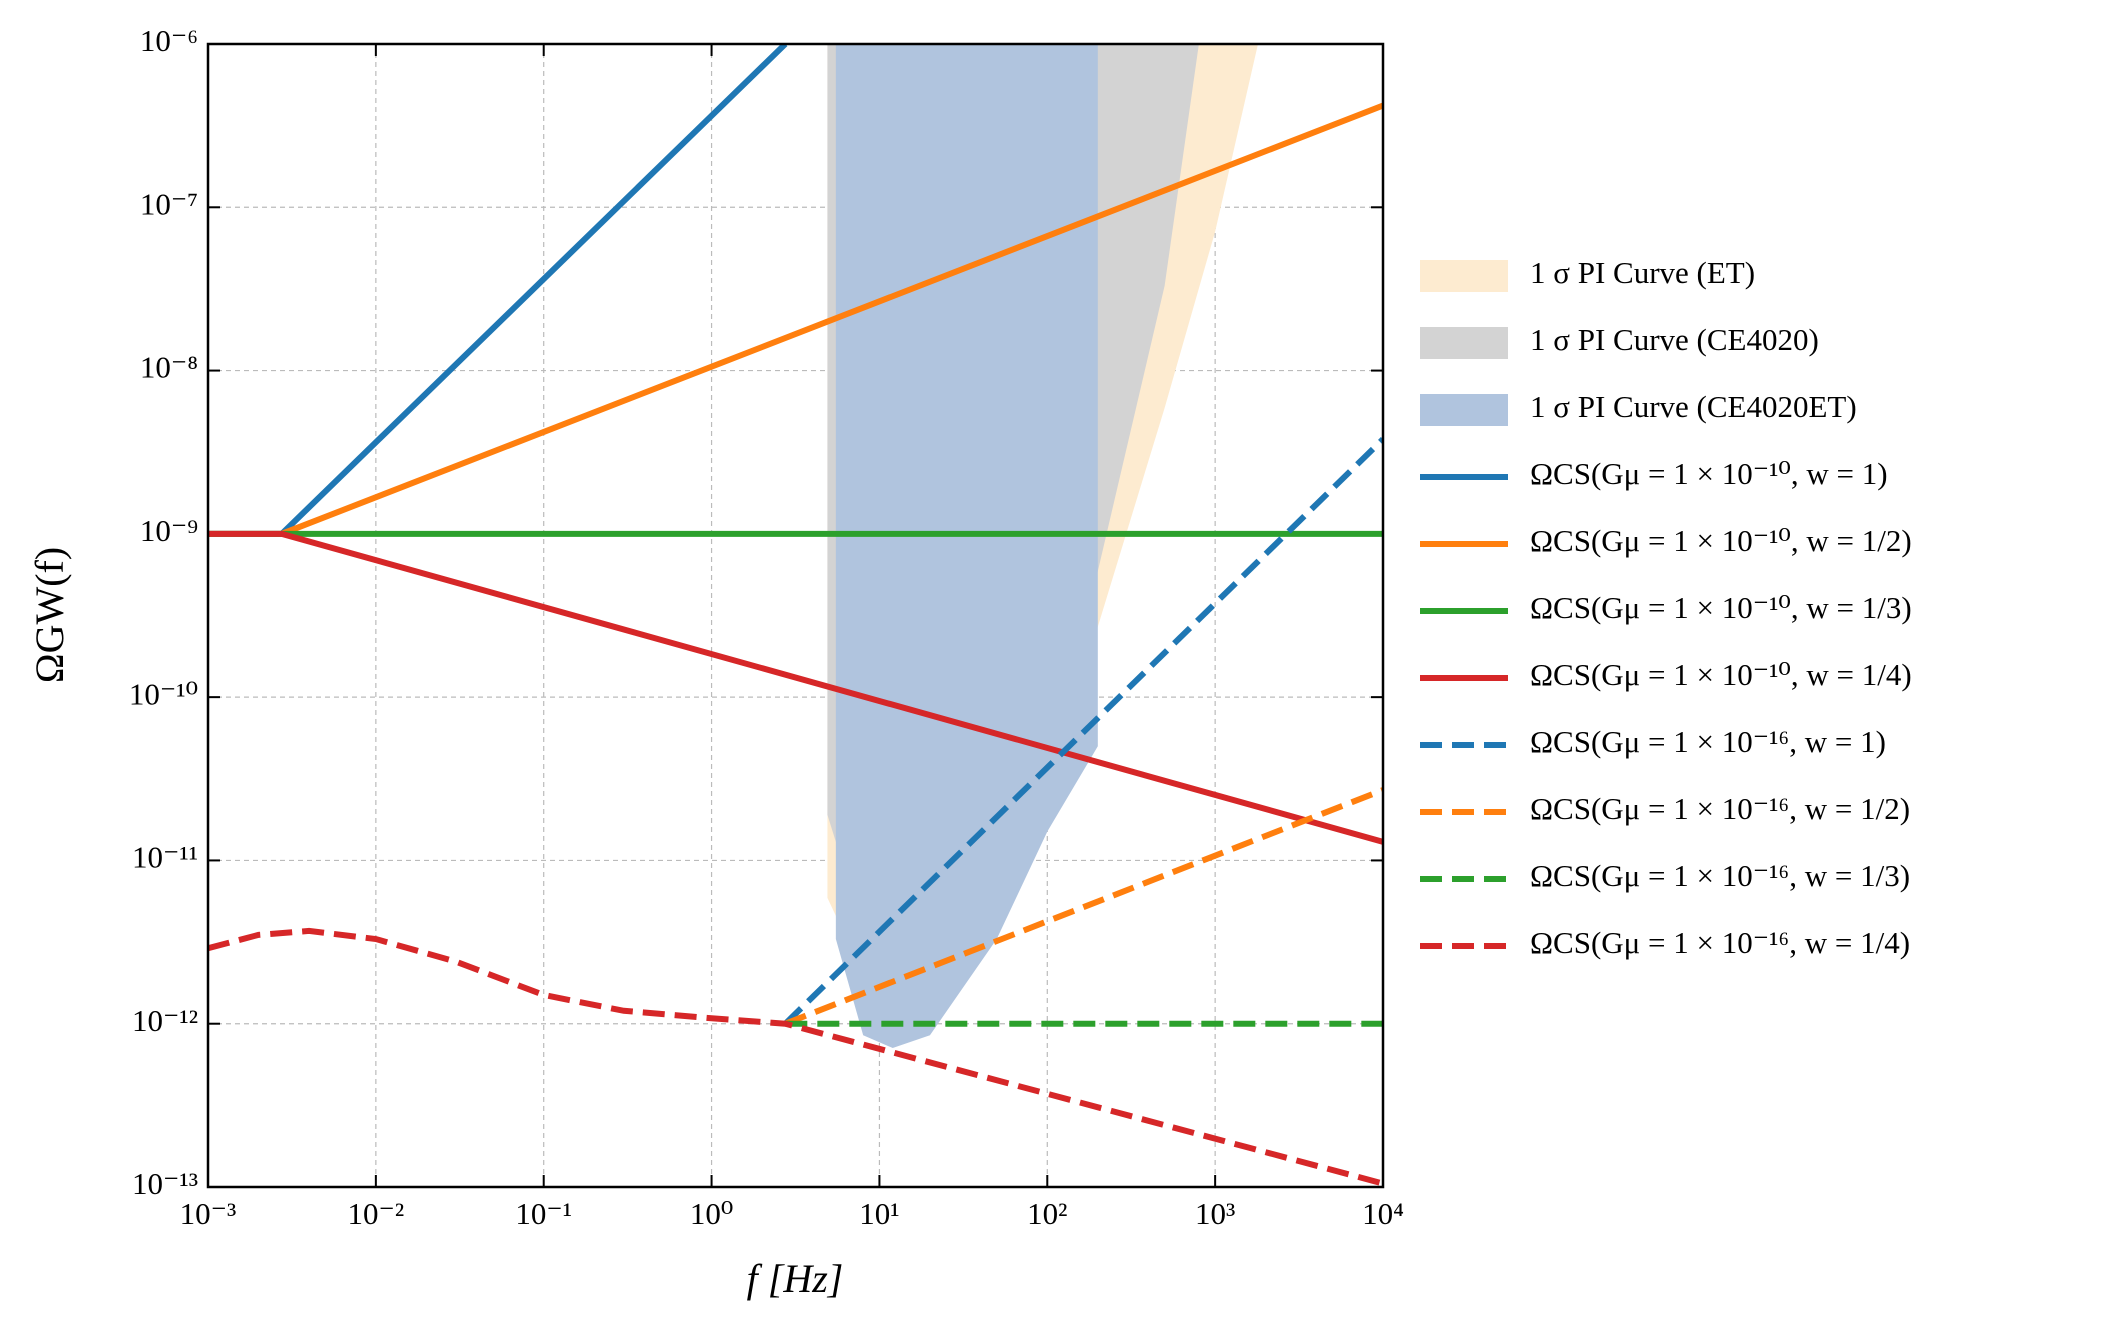 Image resolution: width=2113 pixels, height=1324 pixels. I want to click on y-tick-label: 10⁻⁸, so click(169, 367).